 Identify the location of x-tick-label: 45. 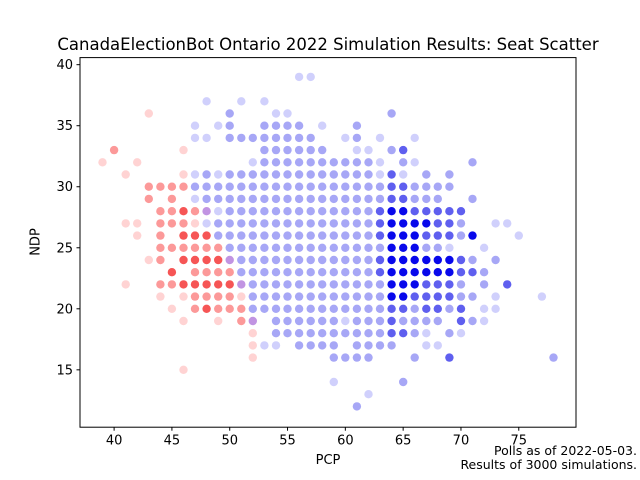
(172, 441).